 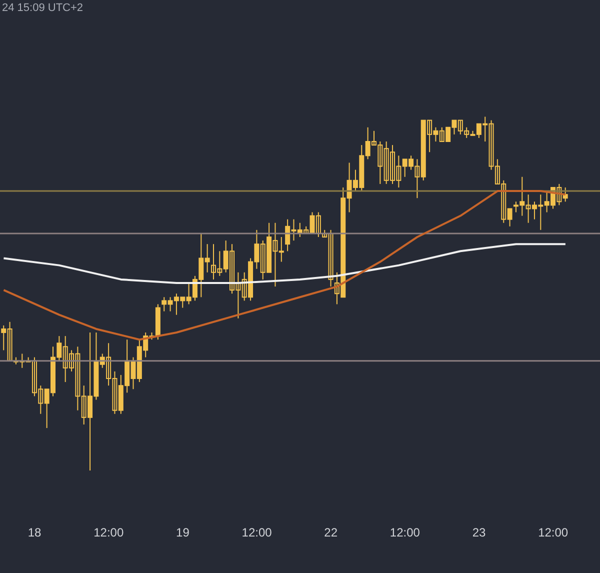 I want to click on x-tick-label: 19, so click(x=183, y=533).